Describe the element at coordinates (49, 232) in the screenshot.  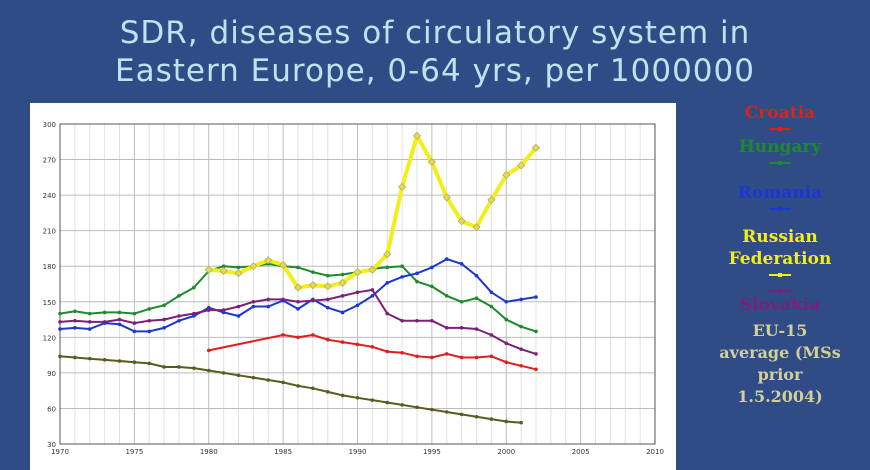
I see `y-tick-label: 210` at that location.